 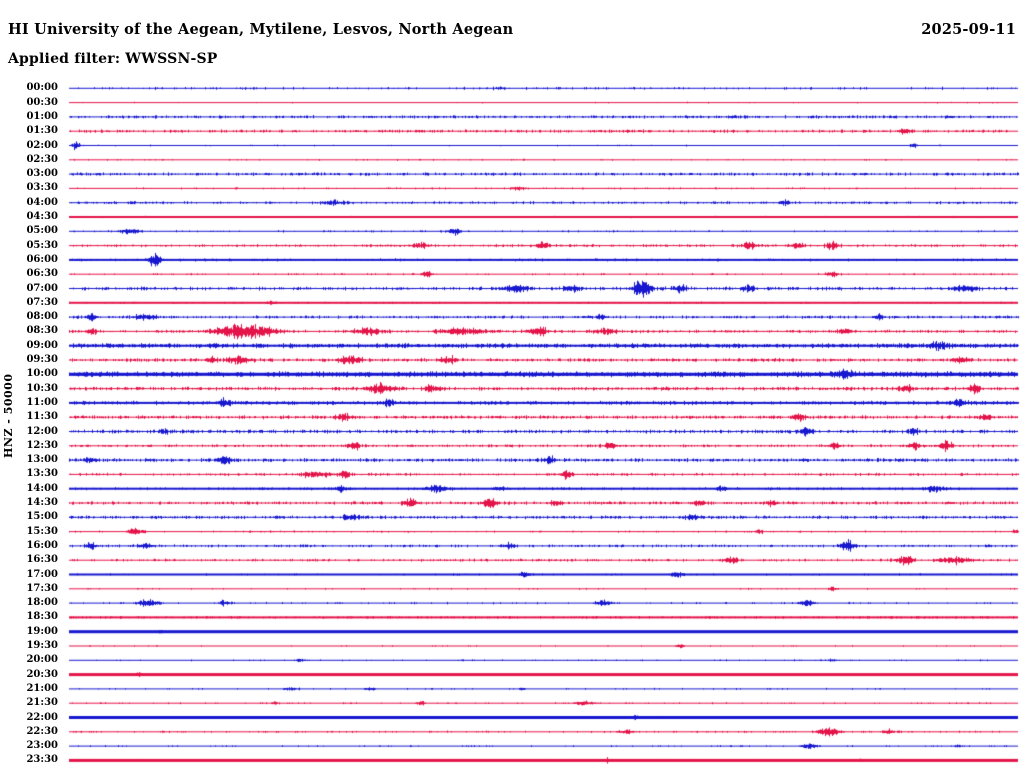 I want to click on row-time-label: 09:30, so click(x=42, y=359).